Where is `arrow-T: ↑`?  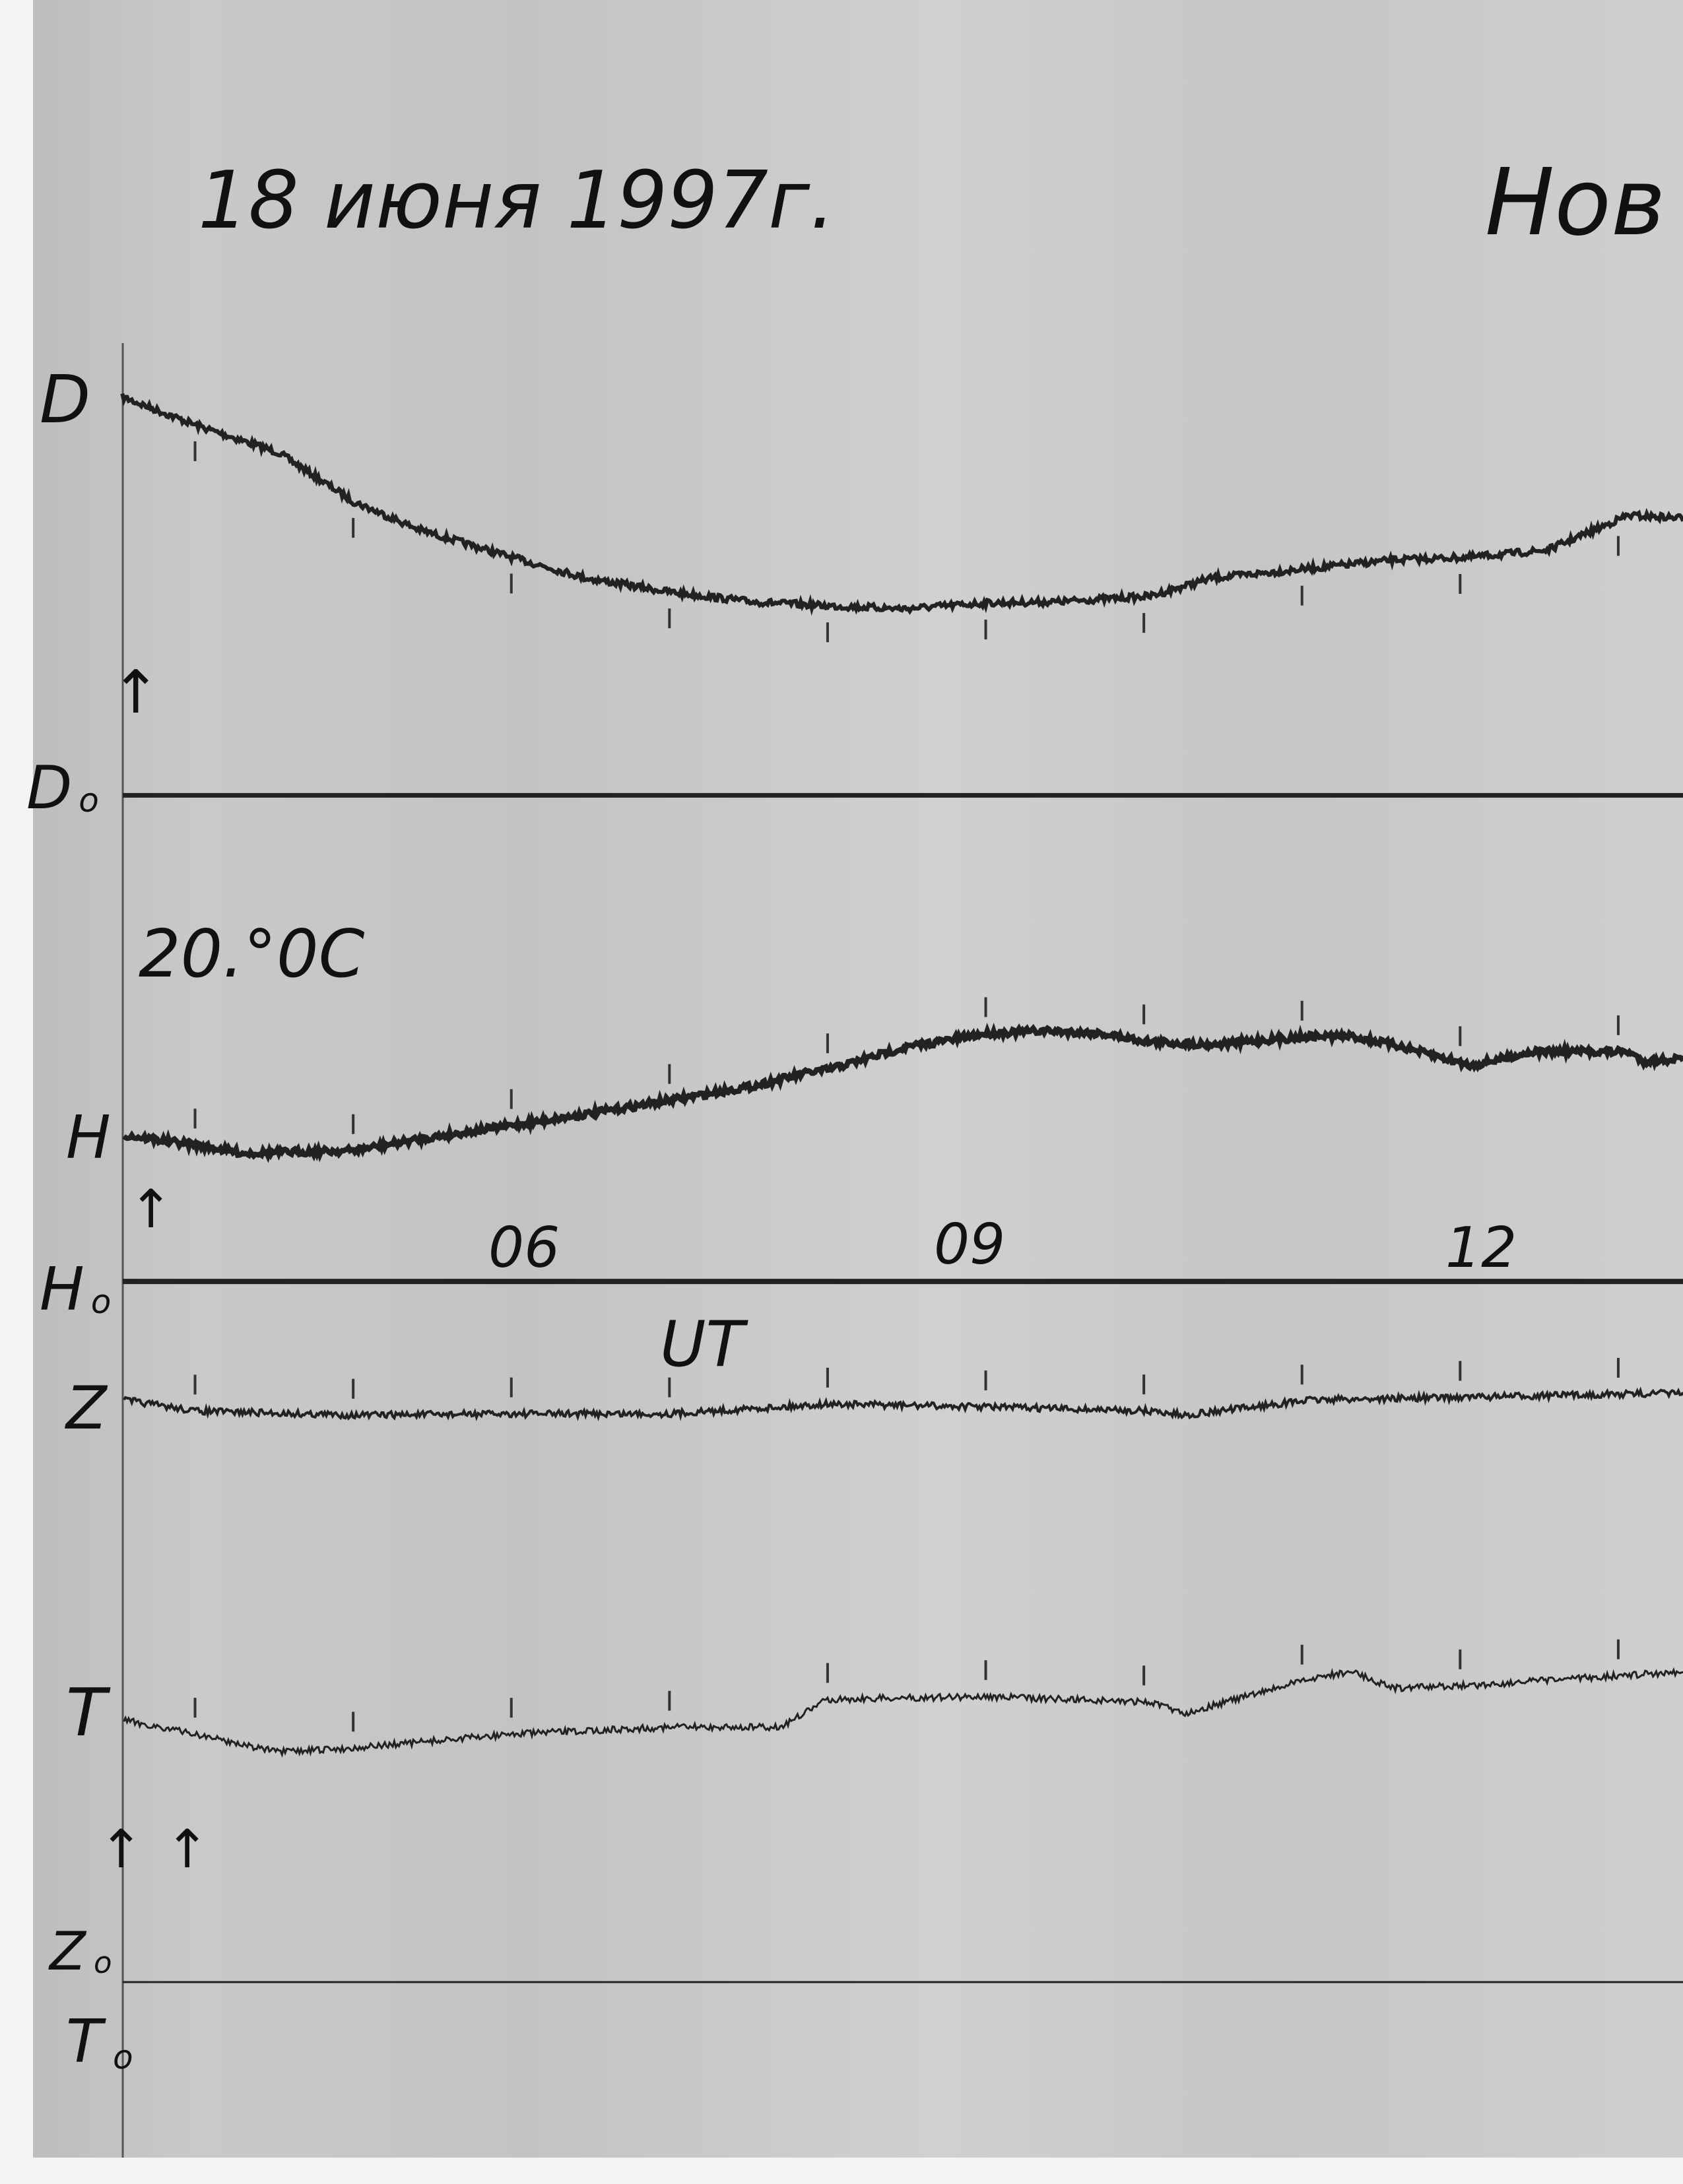 arrow-T: ↑ is located at coordinates (187, 1849).